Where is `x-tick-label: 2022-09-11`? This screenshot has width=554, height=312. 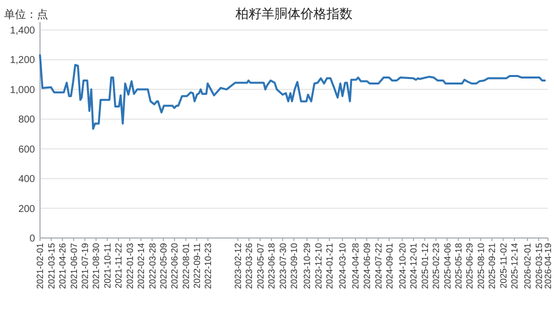 x-tick-label: 2022-09-11 is located at coordinates (197, 265).